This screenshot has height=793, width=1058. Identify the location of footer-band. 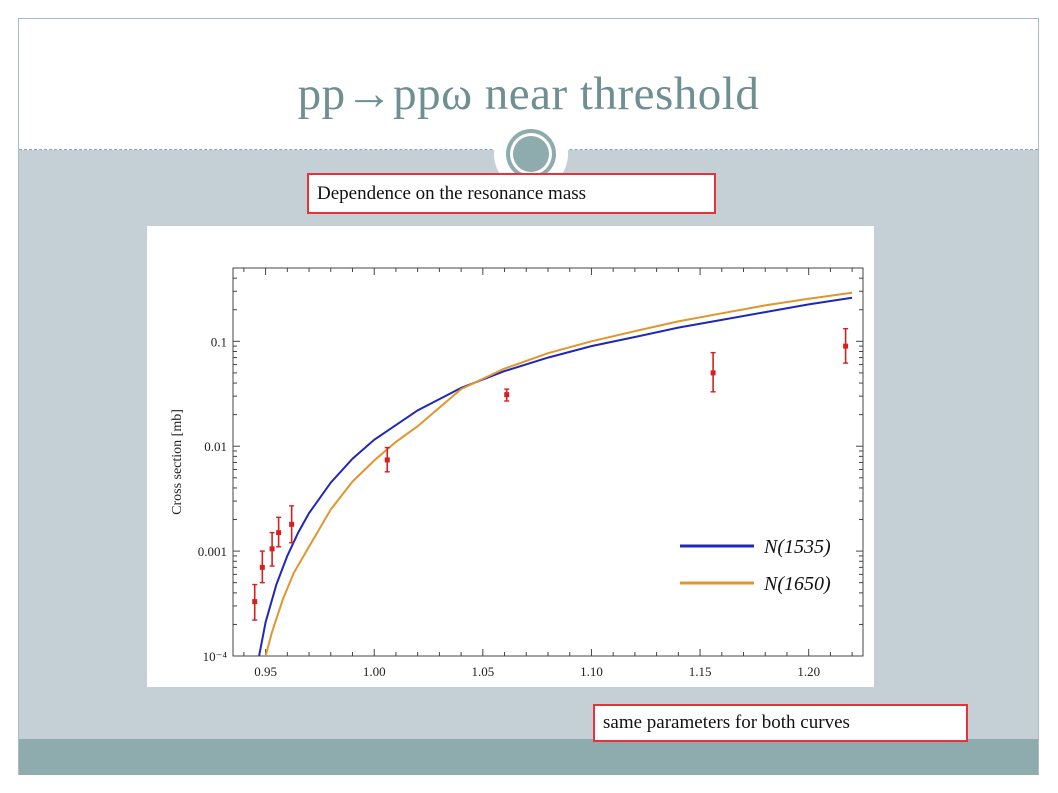
(528, 757).